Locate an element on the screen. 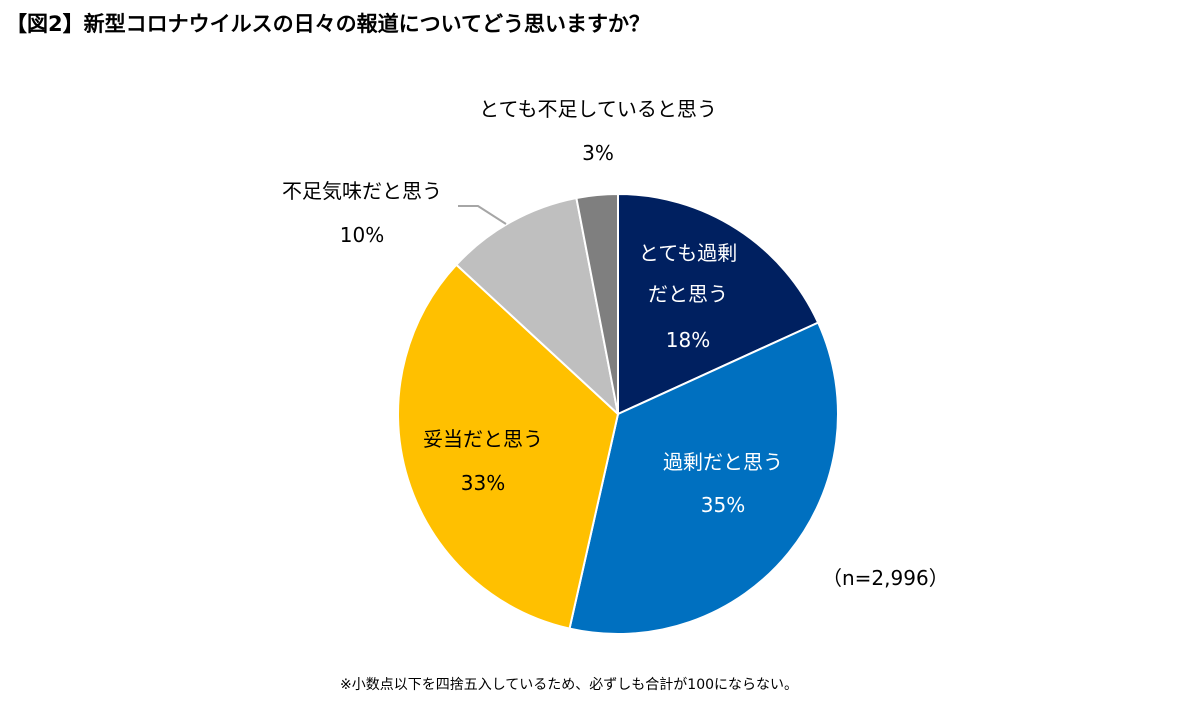  chart-title: 【図2】新型コロナウイルスの日々の報道についてどう思いますか？ is located at coordinates (328, 24).